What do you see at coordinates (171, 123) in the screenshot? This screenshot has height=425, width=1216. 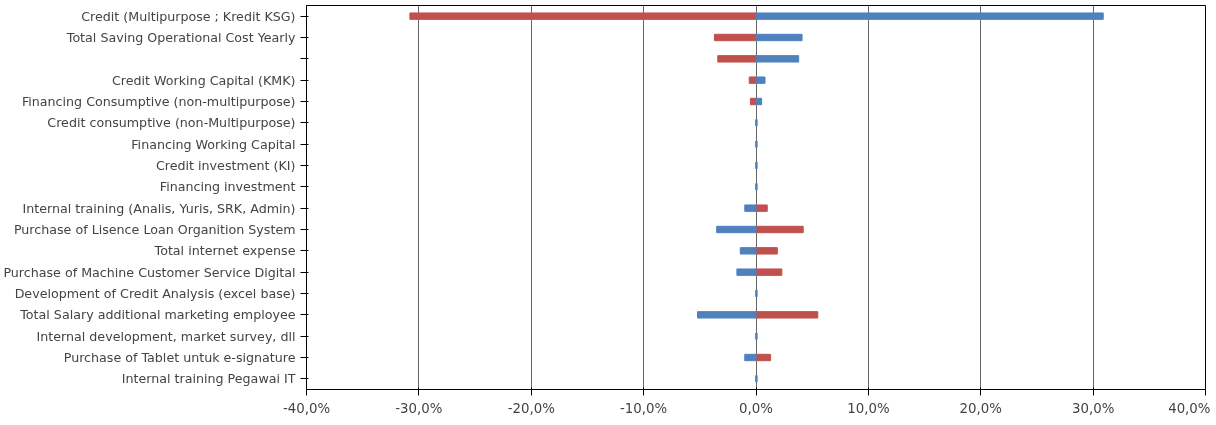 I see `y-tick-label: Credit consumptive (non-Multipurpose)` at bounding box center [171, 123].